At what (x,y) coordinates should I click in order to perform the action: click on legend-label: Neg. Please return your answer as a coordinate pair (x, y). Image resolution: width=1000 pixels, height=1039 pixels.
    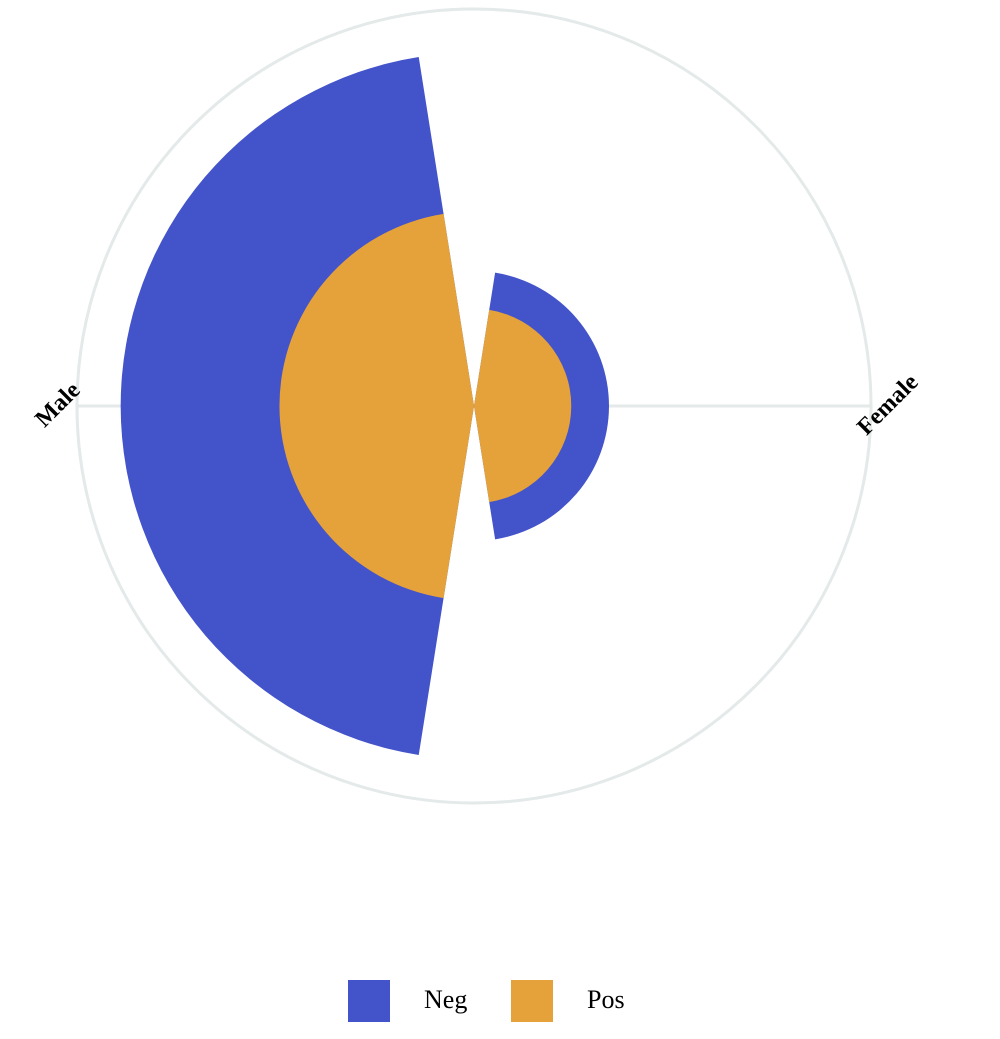
    Looking at the image, I should click on (445, 999).